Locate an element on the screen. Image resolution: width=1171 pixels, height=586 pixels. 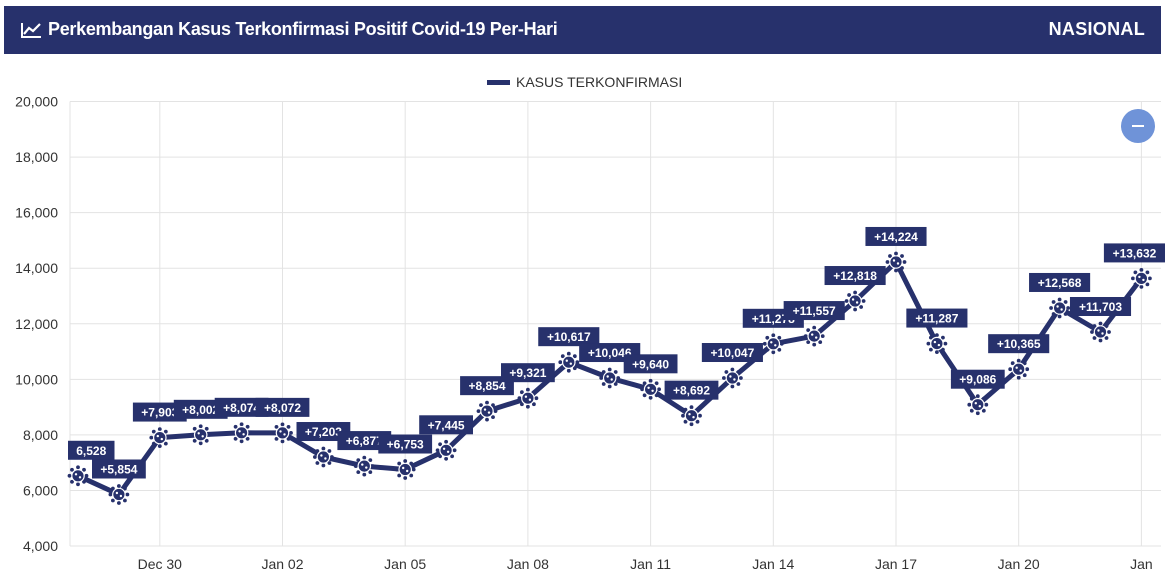
legend-swatch is located at coordinates (498, 82).